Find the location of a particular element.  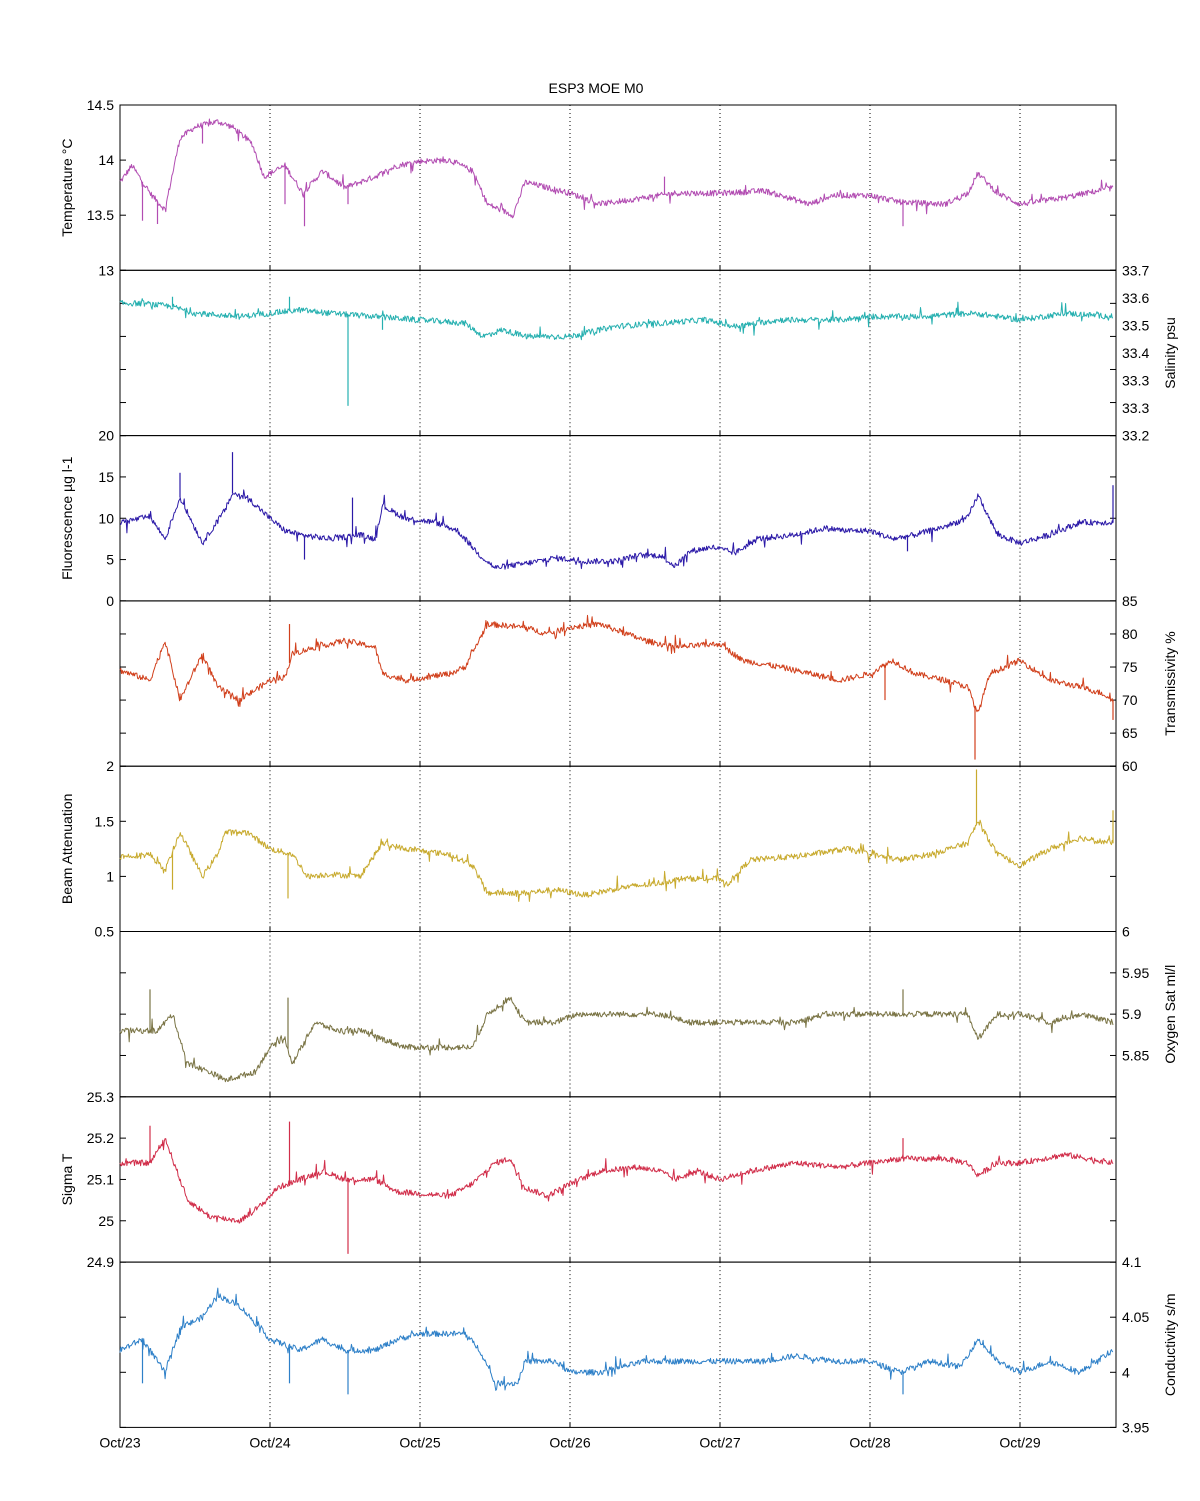

y-tick-label: 25.2 is located at coordinates (100, 1138).